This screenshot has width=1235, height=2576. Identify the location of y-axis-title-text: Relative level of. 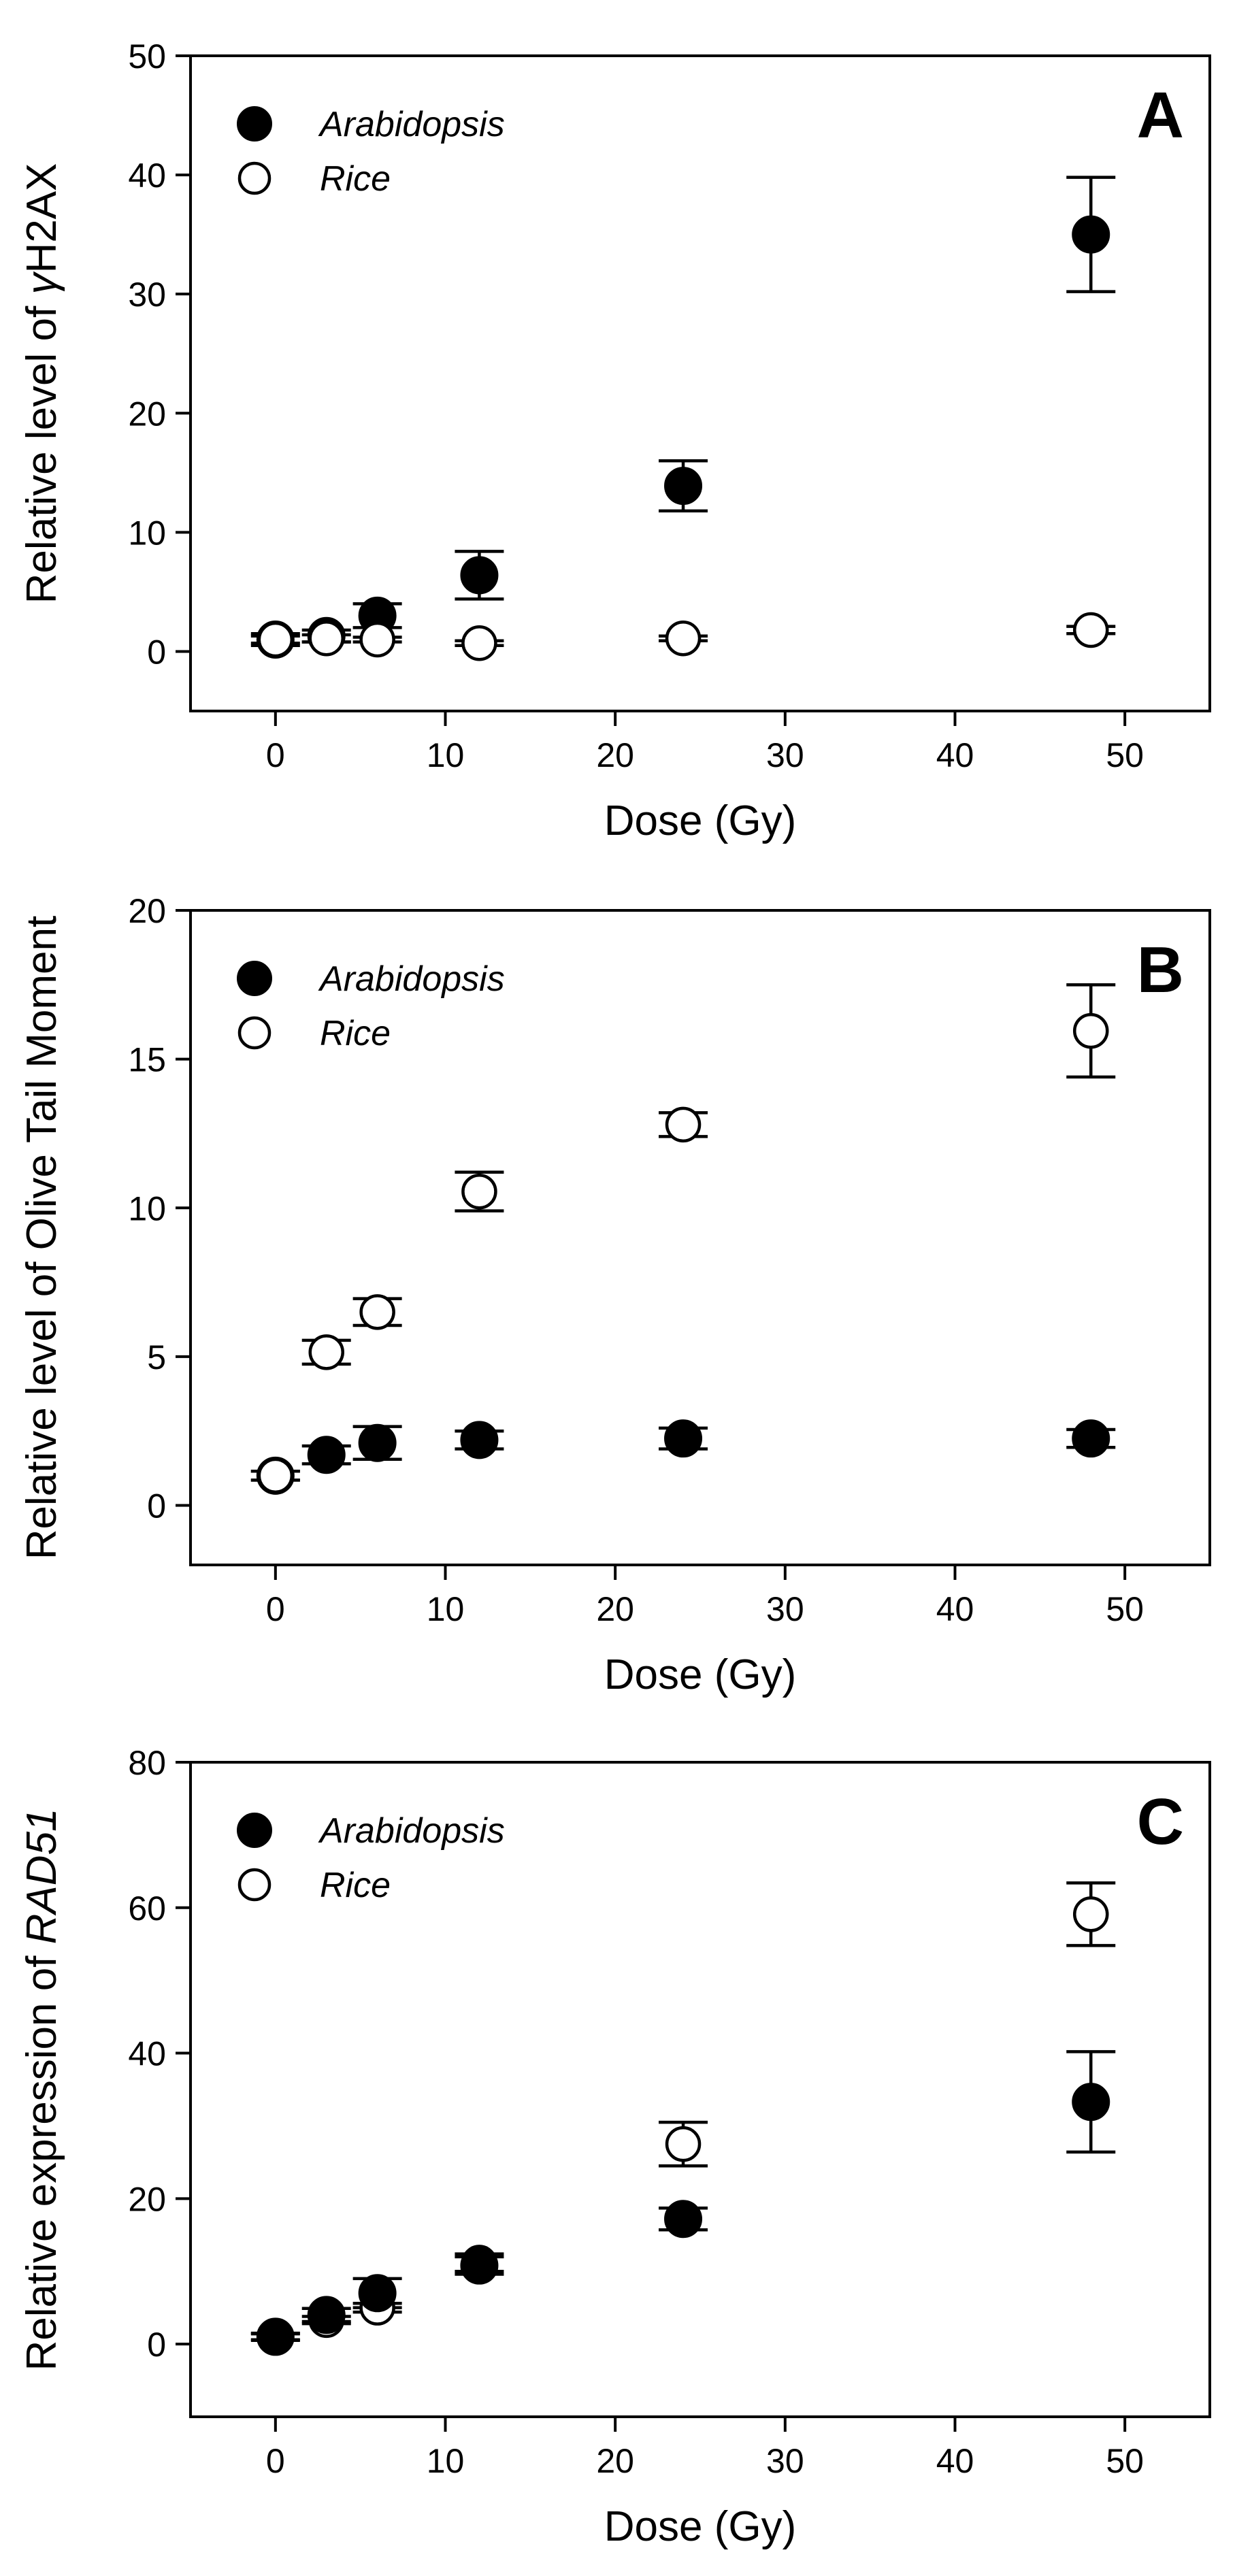
(41, 450).